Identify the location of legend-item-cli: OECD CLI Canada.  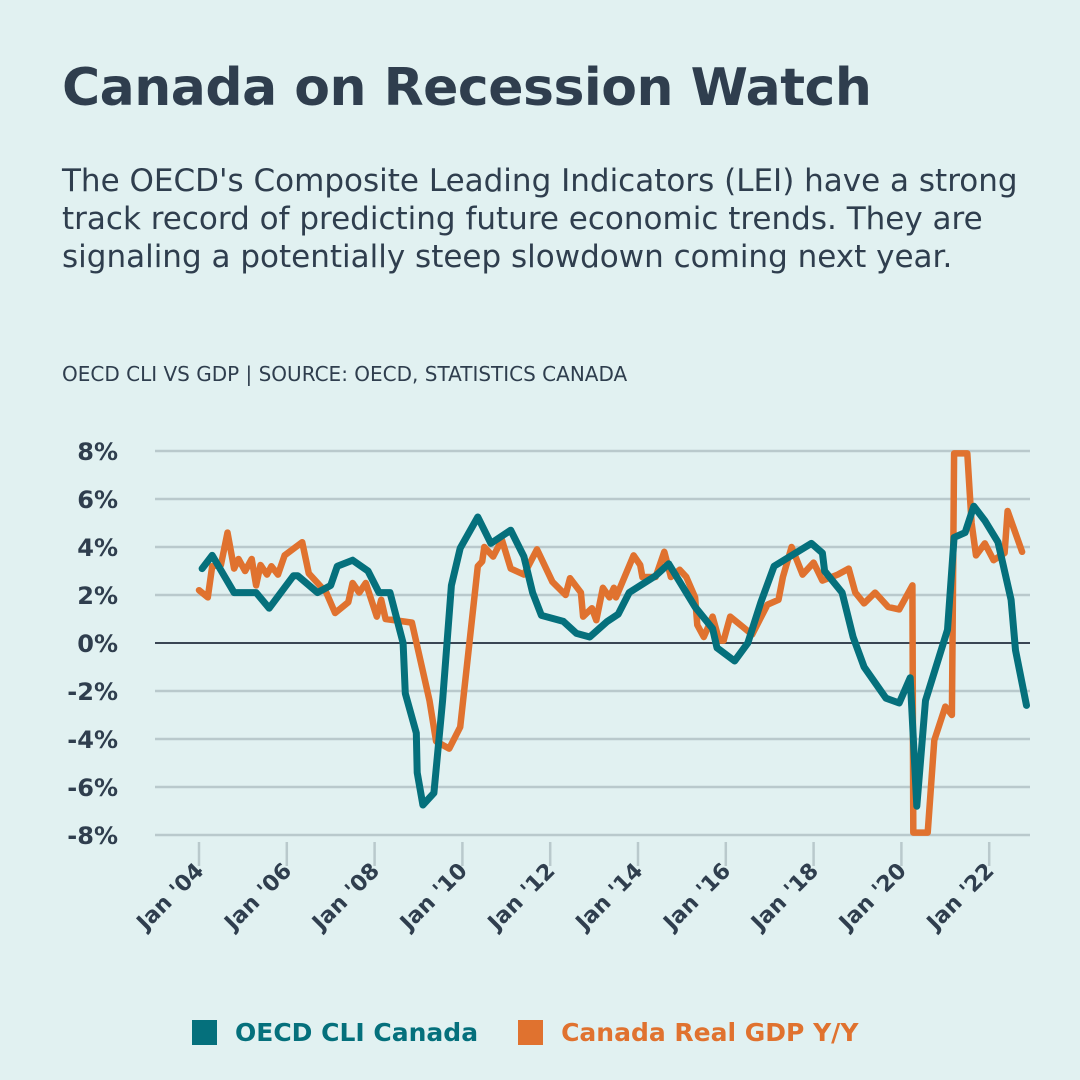
(335, 1032).